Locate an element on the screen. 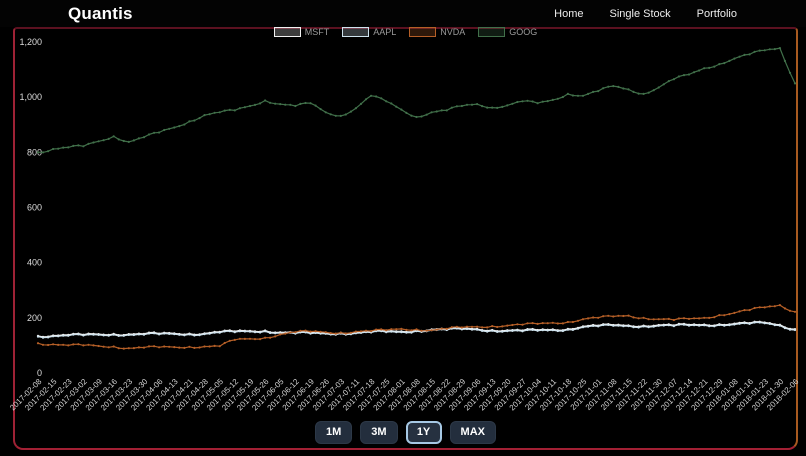 The width and height of the screenshot is (806, 456). nav-home: Home is located at coordinates (569, 13).